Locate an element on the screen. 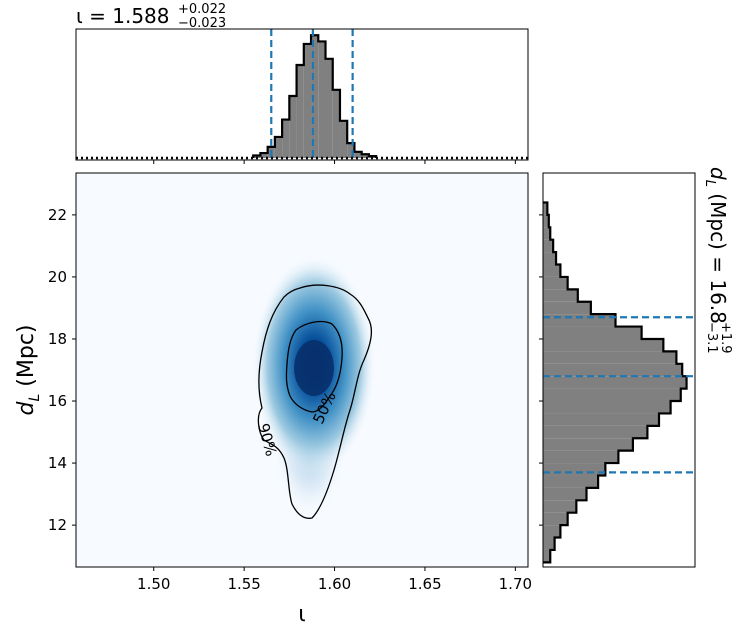  top-hist-outline is located at coordinates (315, 96).